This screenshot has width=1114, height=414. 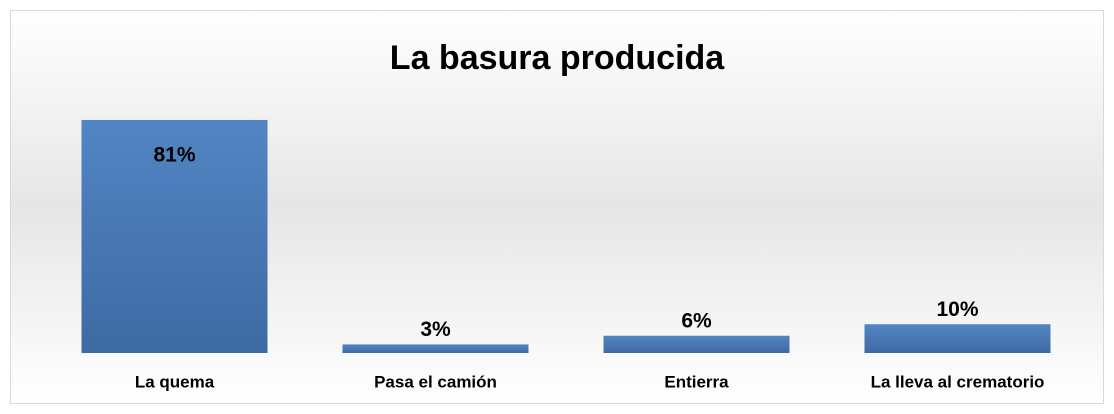 What do you see at coordinates (175, 381) in the screenshot?
I see `x-tick-label: La quema` at bounding box center [175, 381].